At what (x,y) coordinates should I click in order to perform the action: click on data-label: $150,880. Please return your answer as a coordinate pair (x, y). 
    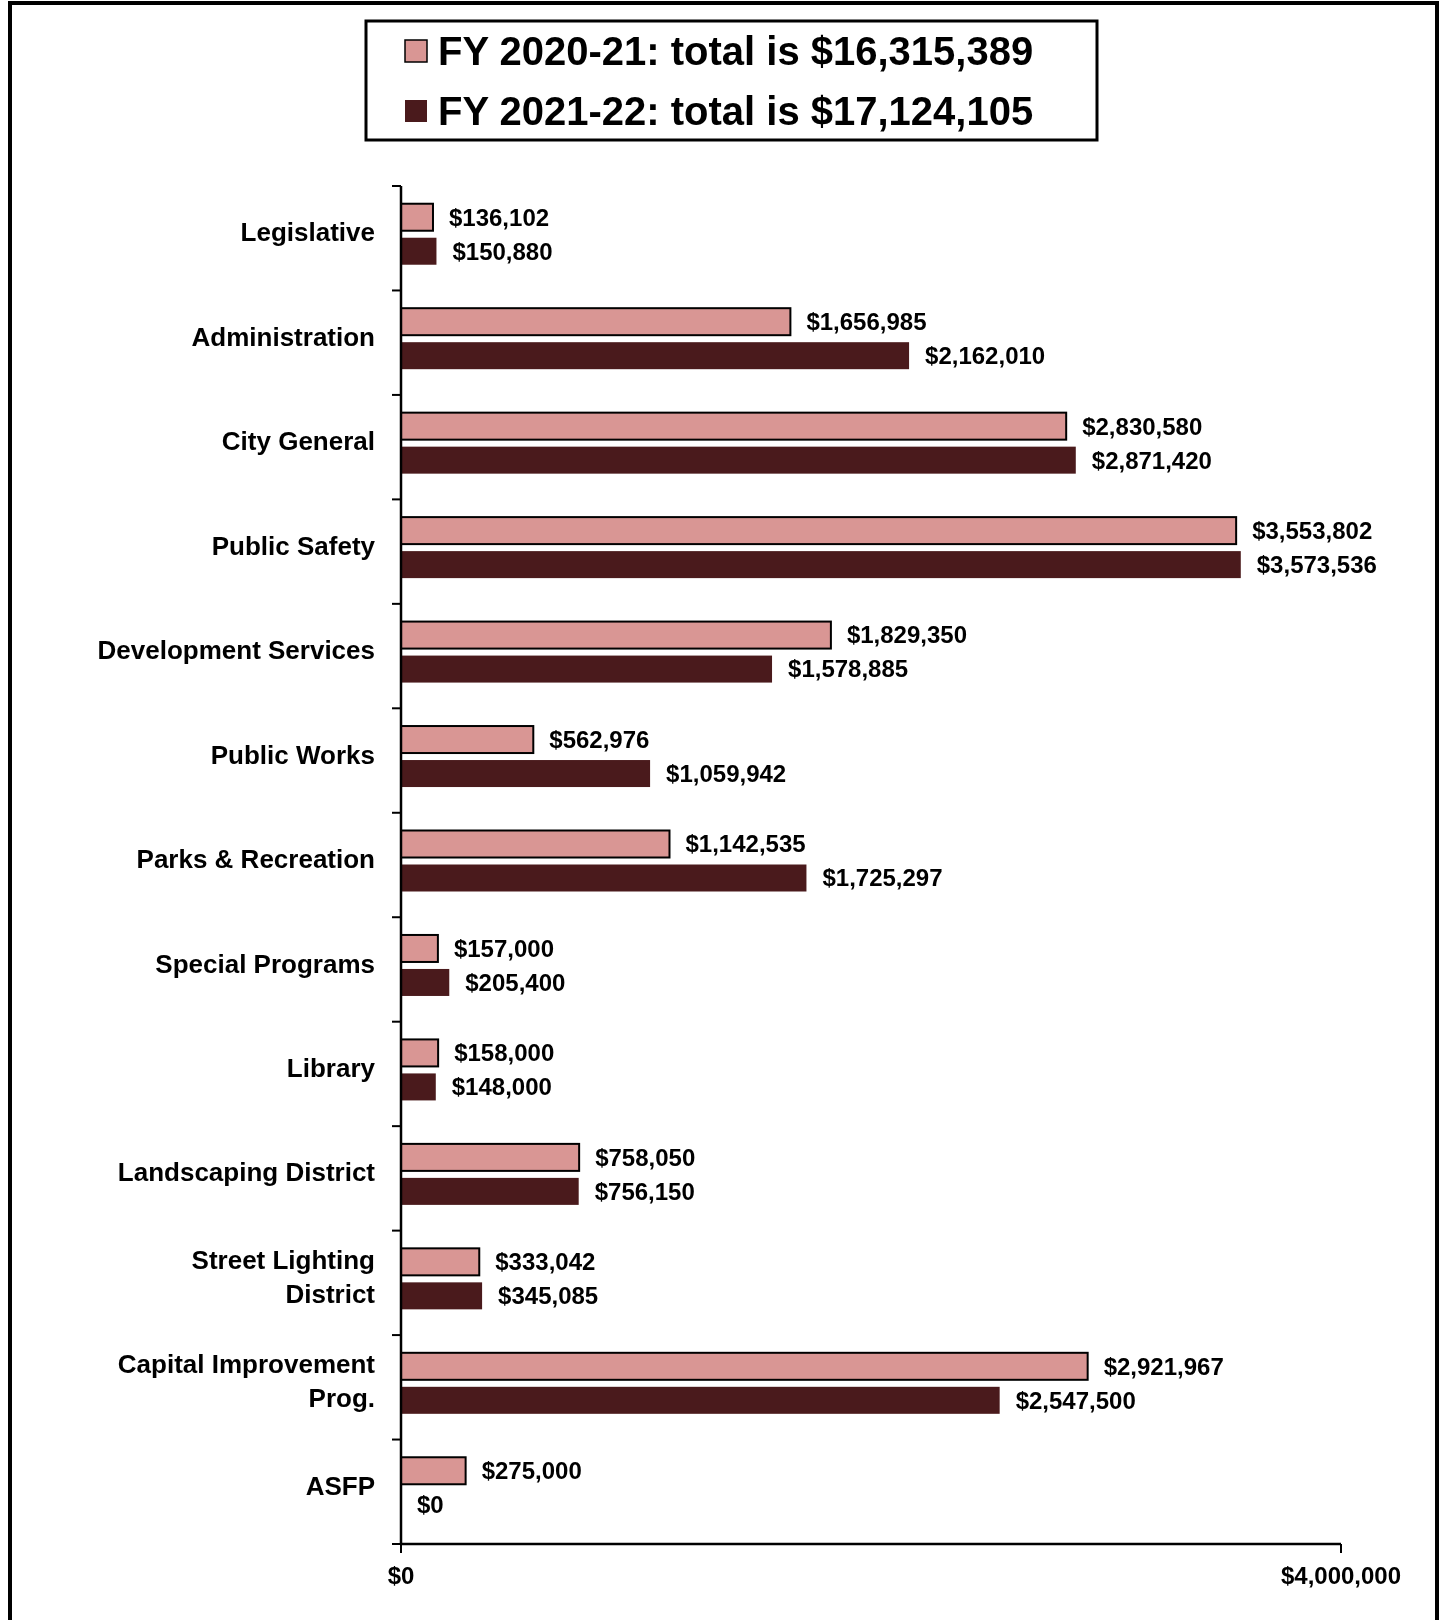
    Looking at the image, I should click on (502, 251).